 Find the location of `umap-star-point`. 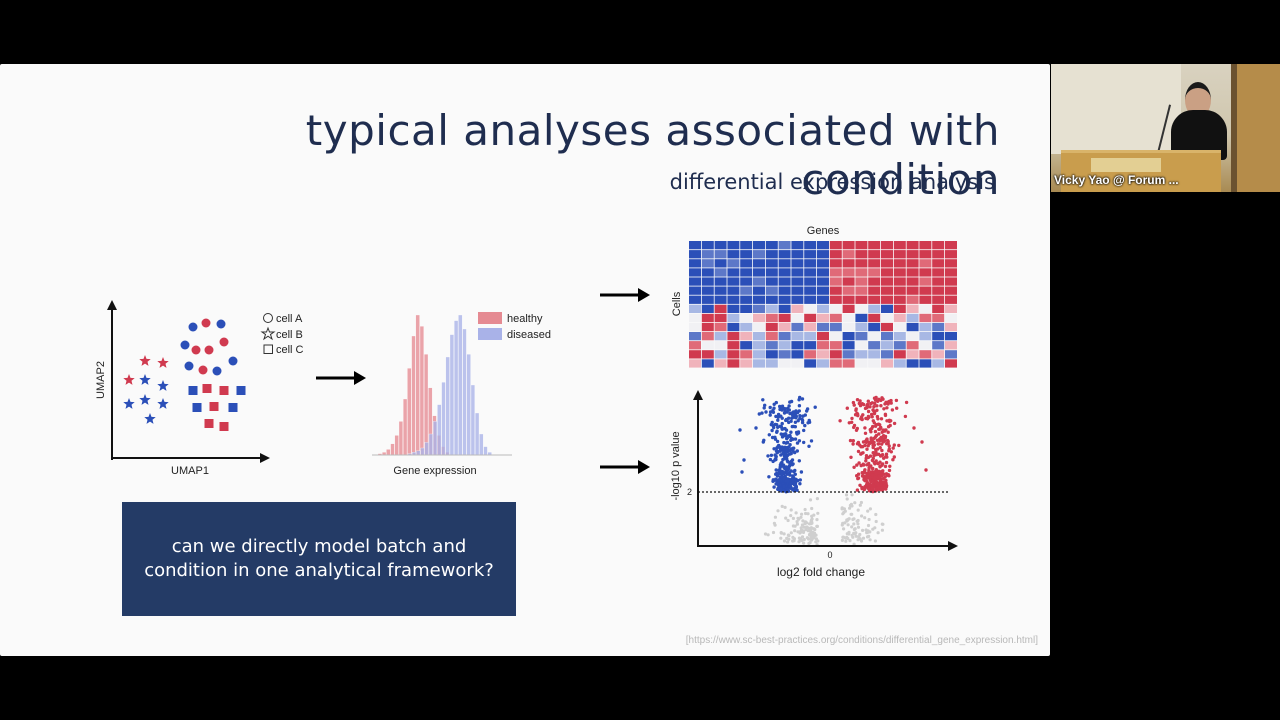

umap-star-point is located at coordinates (163, 403).